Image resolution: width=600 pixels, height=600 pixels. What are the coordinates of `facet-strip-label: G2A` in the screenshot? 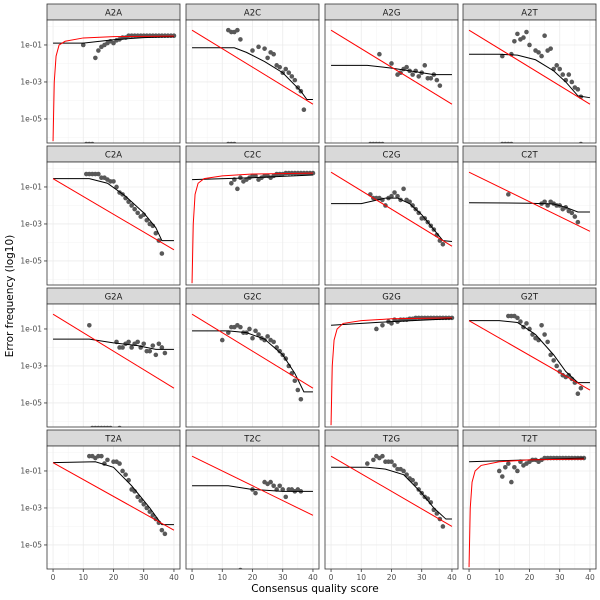 It's located at (114, 298).